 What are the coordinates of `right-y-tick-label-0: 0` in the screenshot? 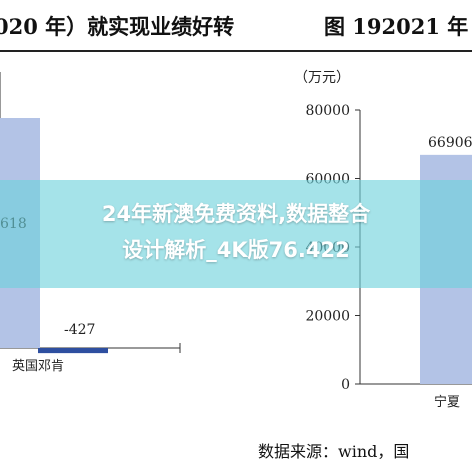 It's located at (345, 385).